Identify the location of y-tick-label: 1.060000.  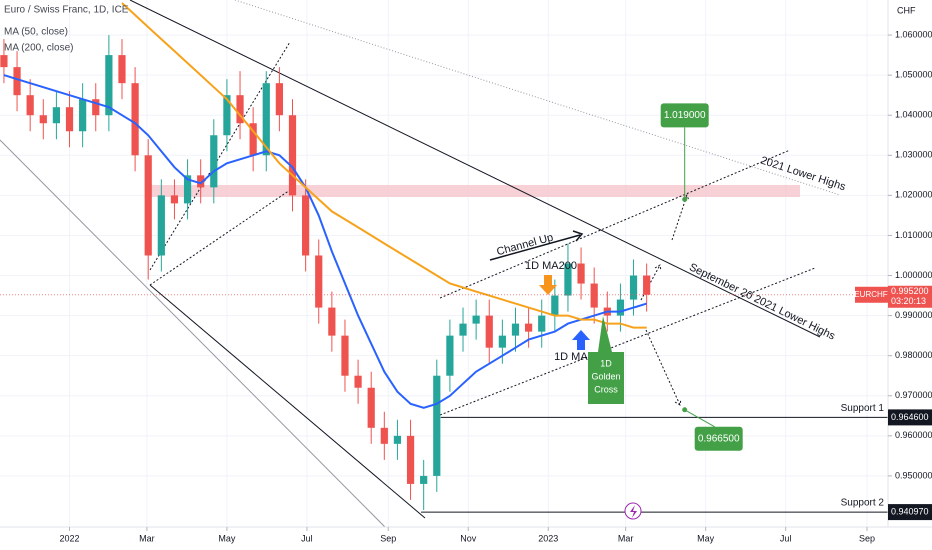
(913, 34).